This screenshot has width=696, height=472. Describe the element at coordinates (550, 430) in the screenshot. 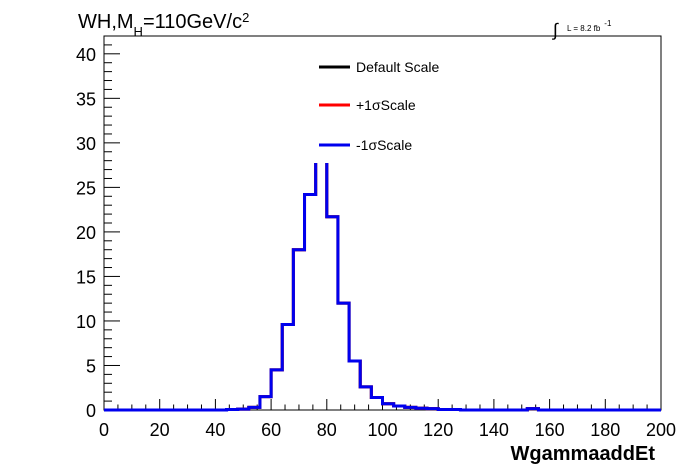

I see `x-tick-label: 160` at that location.